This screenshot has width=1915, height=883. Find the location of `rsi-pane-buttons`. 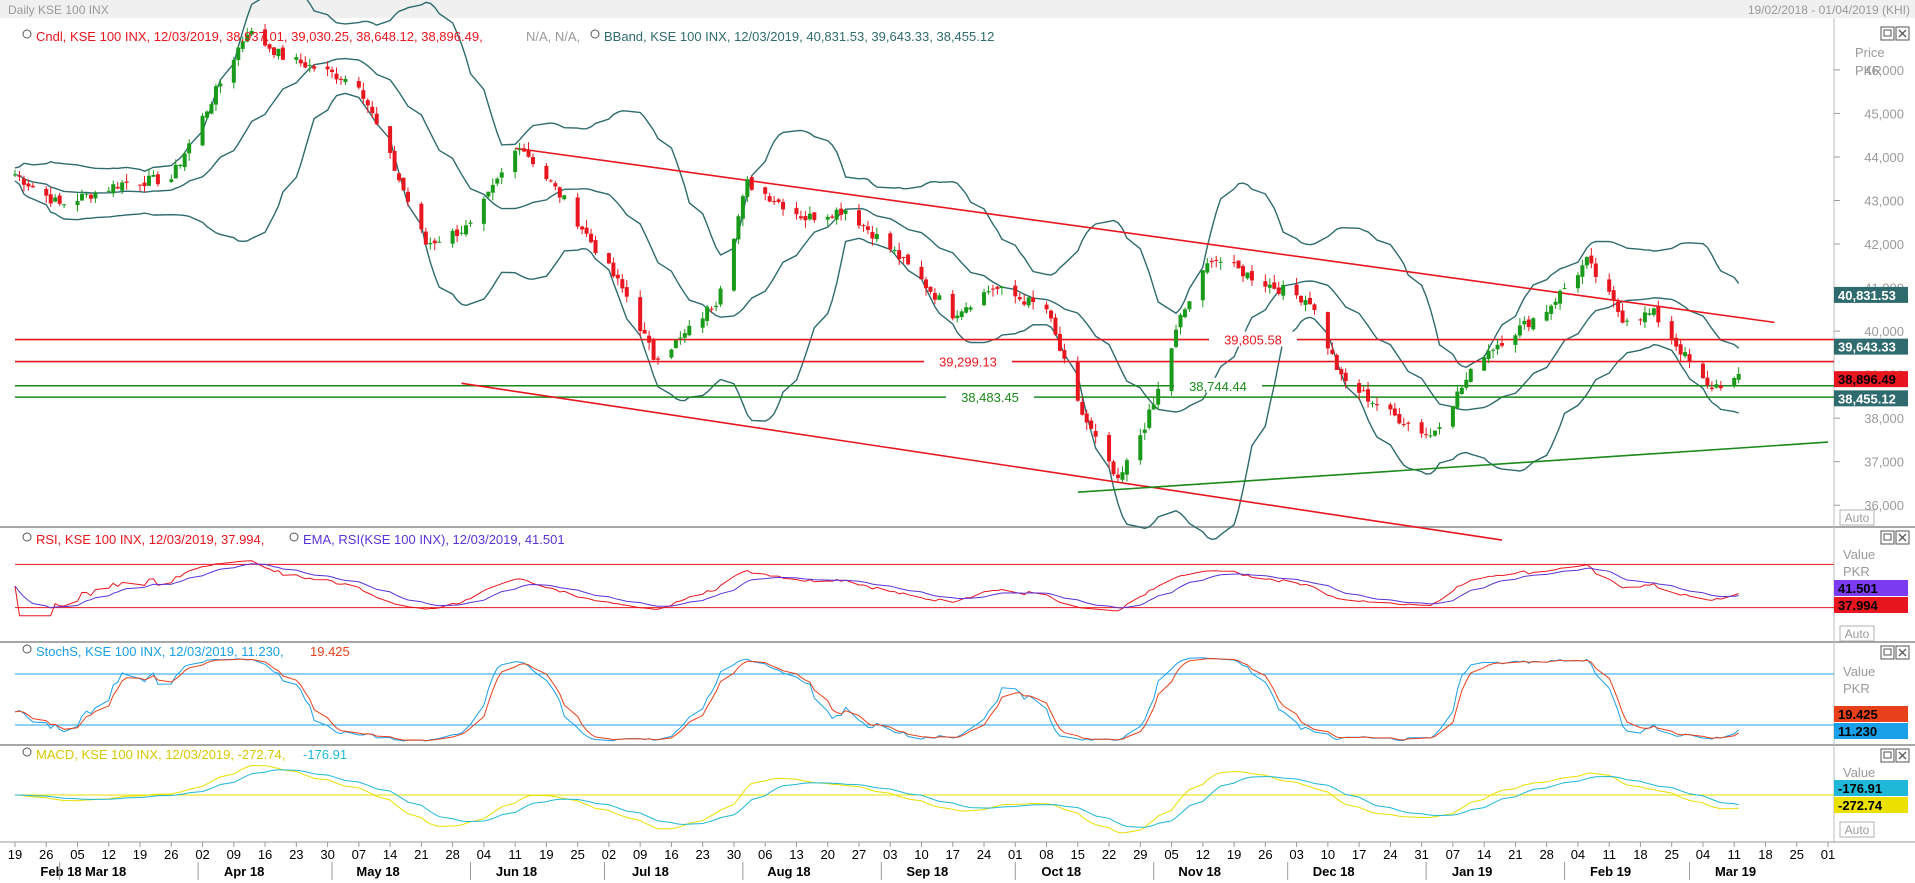

rsi-pane-buttons is located at coordinates (1895, 537).